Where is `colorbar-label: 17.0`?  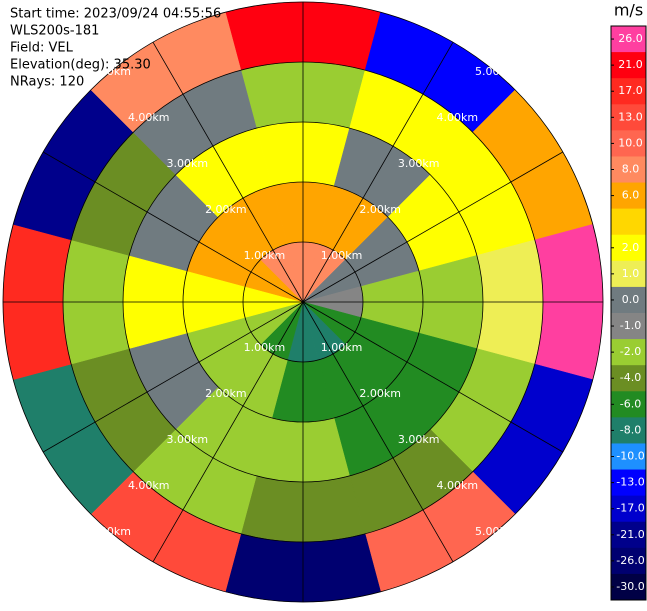
colorbar-label: 17.0 is located at coordinates (630, 90).